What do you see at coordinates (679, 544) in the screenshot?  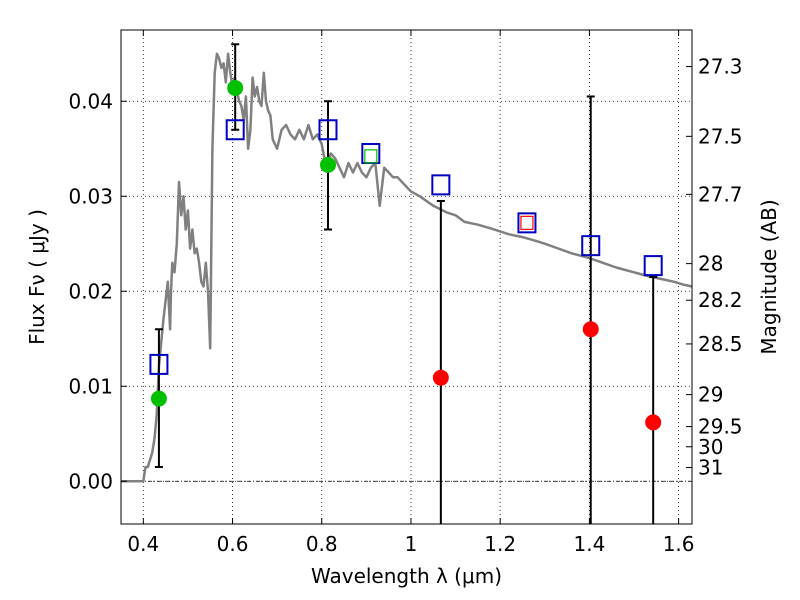 I see `x-tick-label: 1.6` at bounding box center [679, 544].